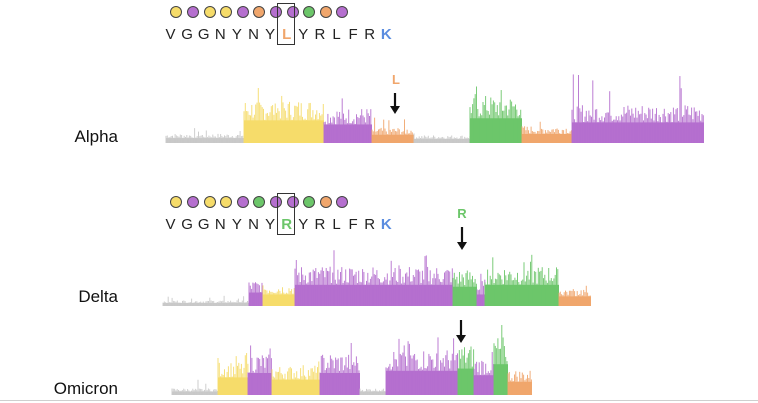 The height and width of the screenshot is (403, 758). I want to click on variant-label-alpha: Alpha, so click(96, 136).